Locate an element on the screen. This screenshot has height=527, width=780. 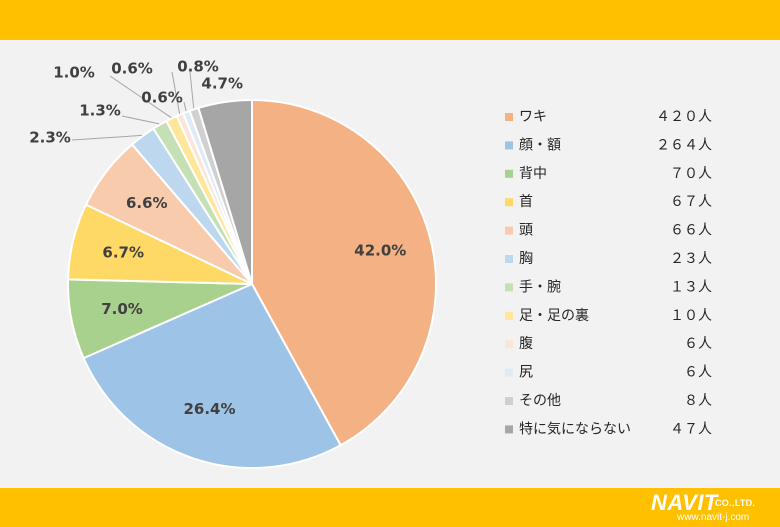
logo-url: www.navit-j.com is located at coordinates (713, 517).